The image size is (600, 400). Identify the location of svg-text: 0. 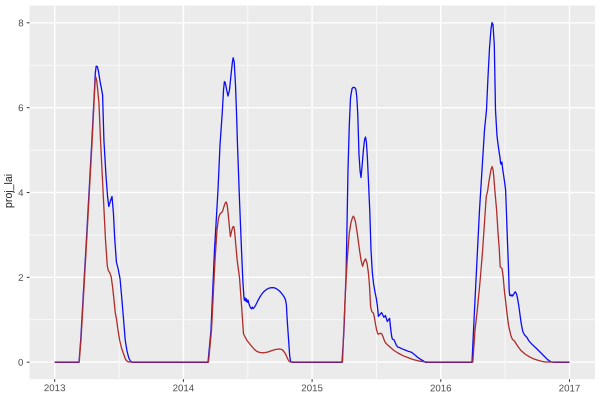
(21, 363).